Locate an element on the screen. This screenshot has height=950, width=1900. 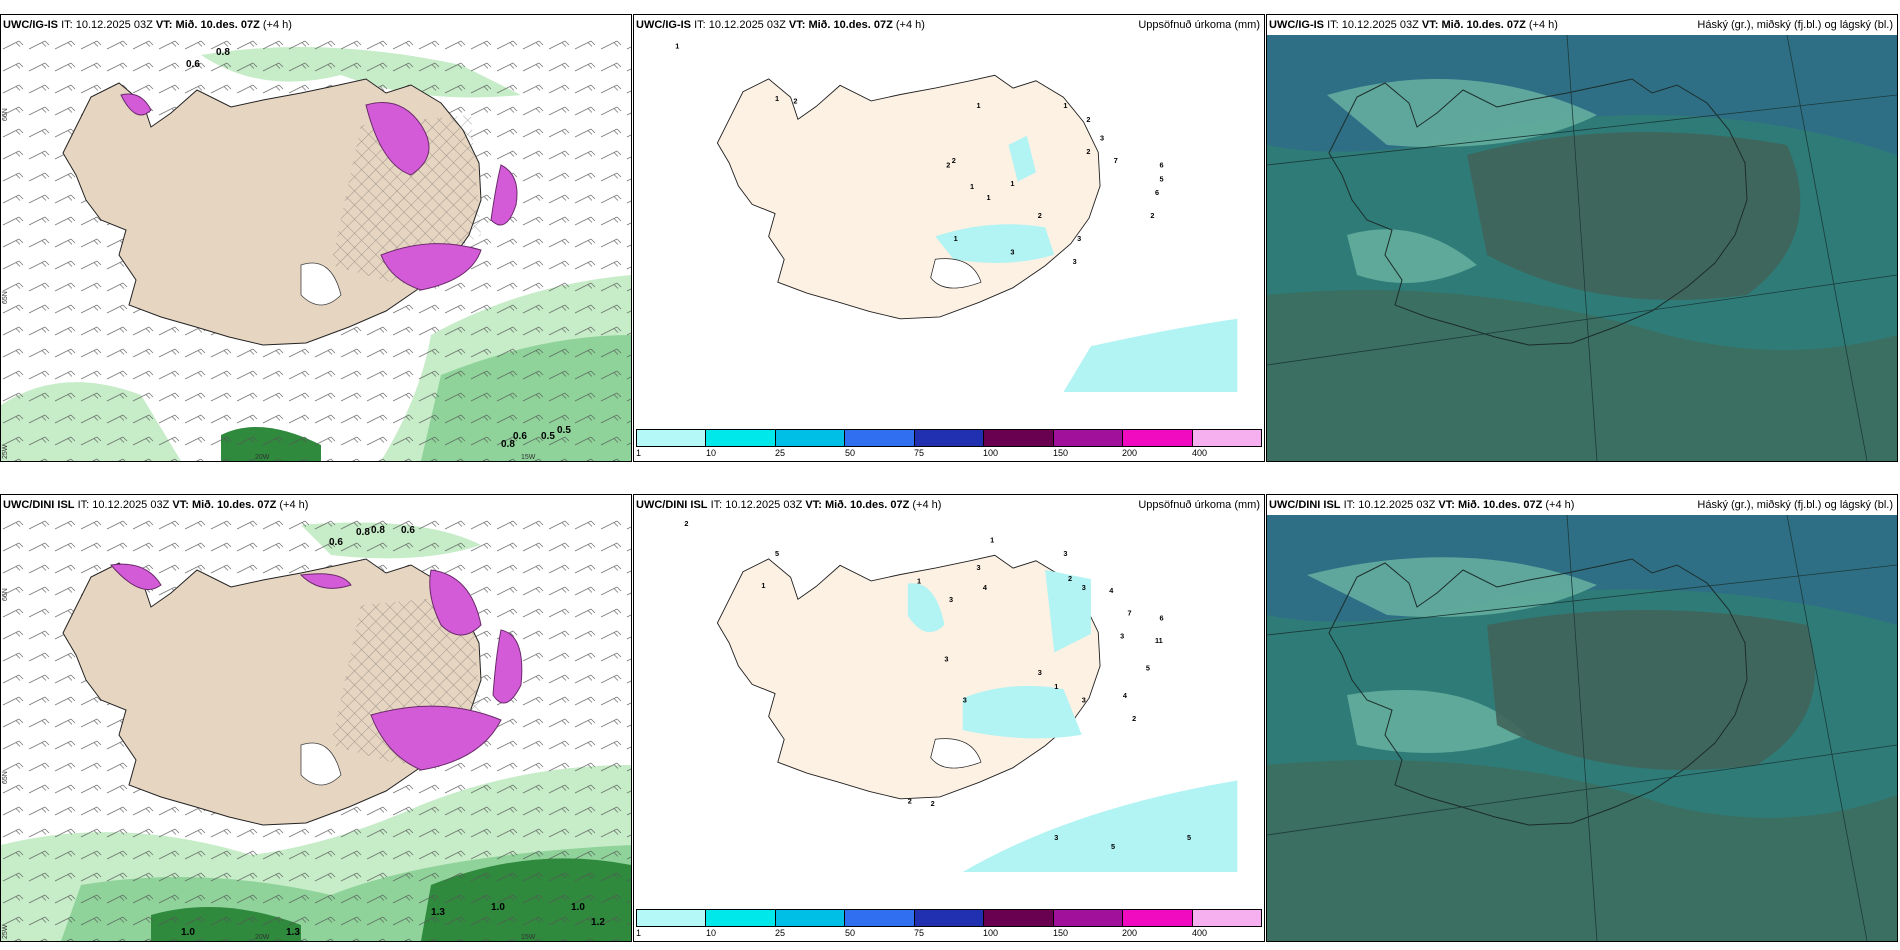
colorbar is located at coordinates (949, 918).